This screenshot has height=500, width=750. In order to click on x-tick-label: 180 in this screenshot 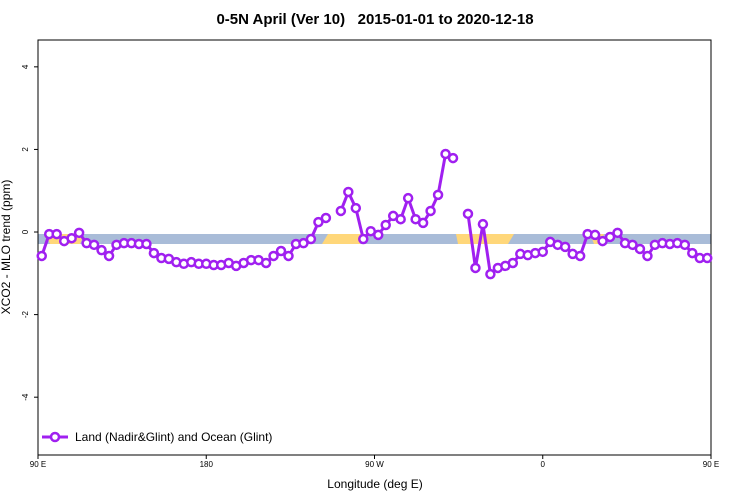, I will do `click(207, 464)`.